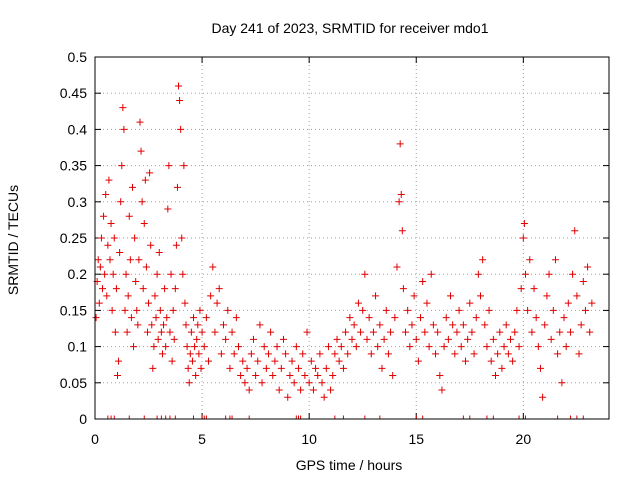  What do you see at coordinates (78, 57) in the screenshot?
I see `y-tick-label: 0.5` at bounding box center [78, 57].